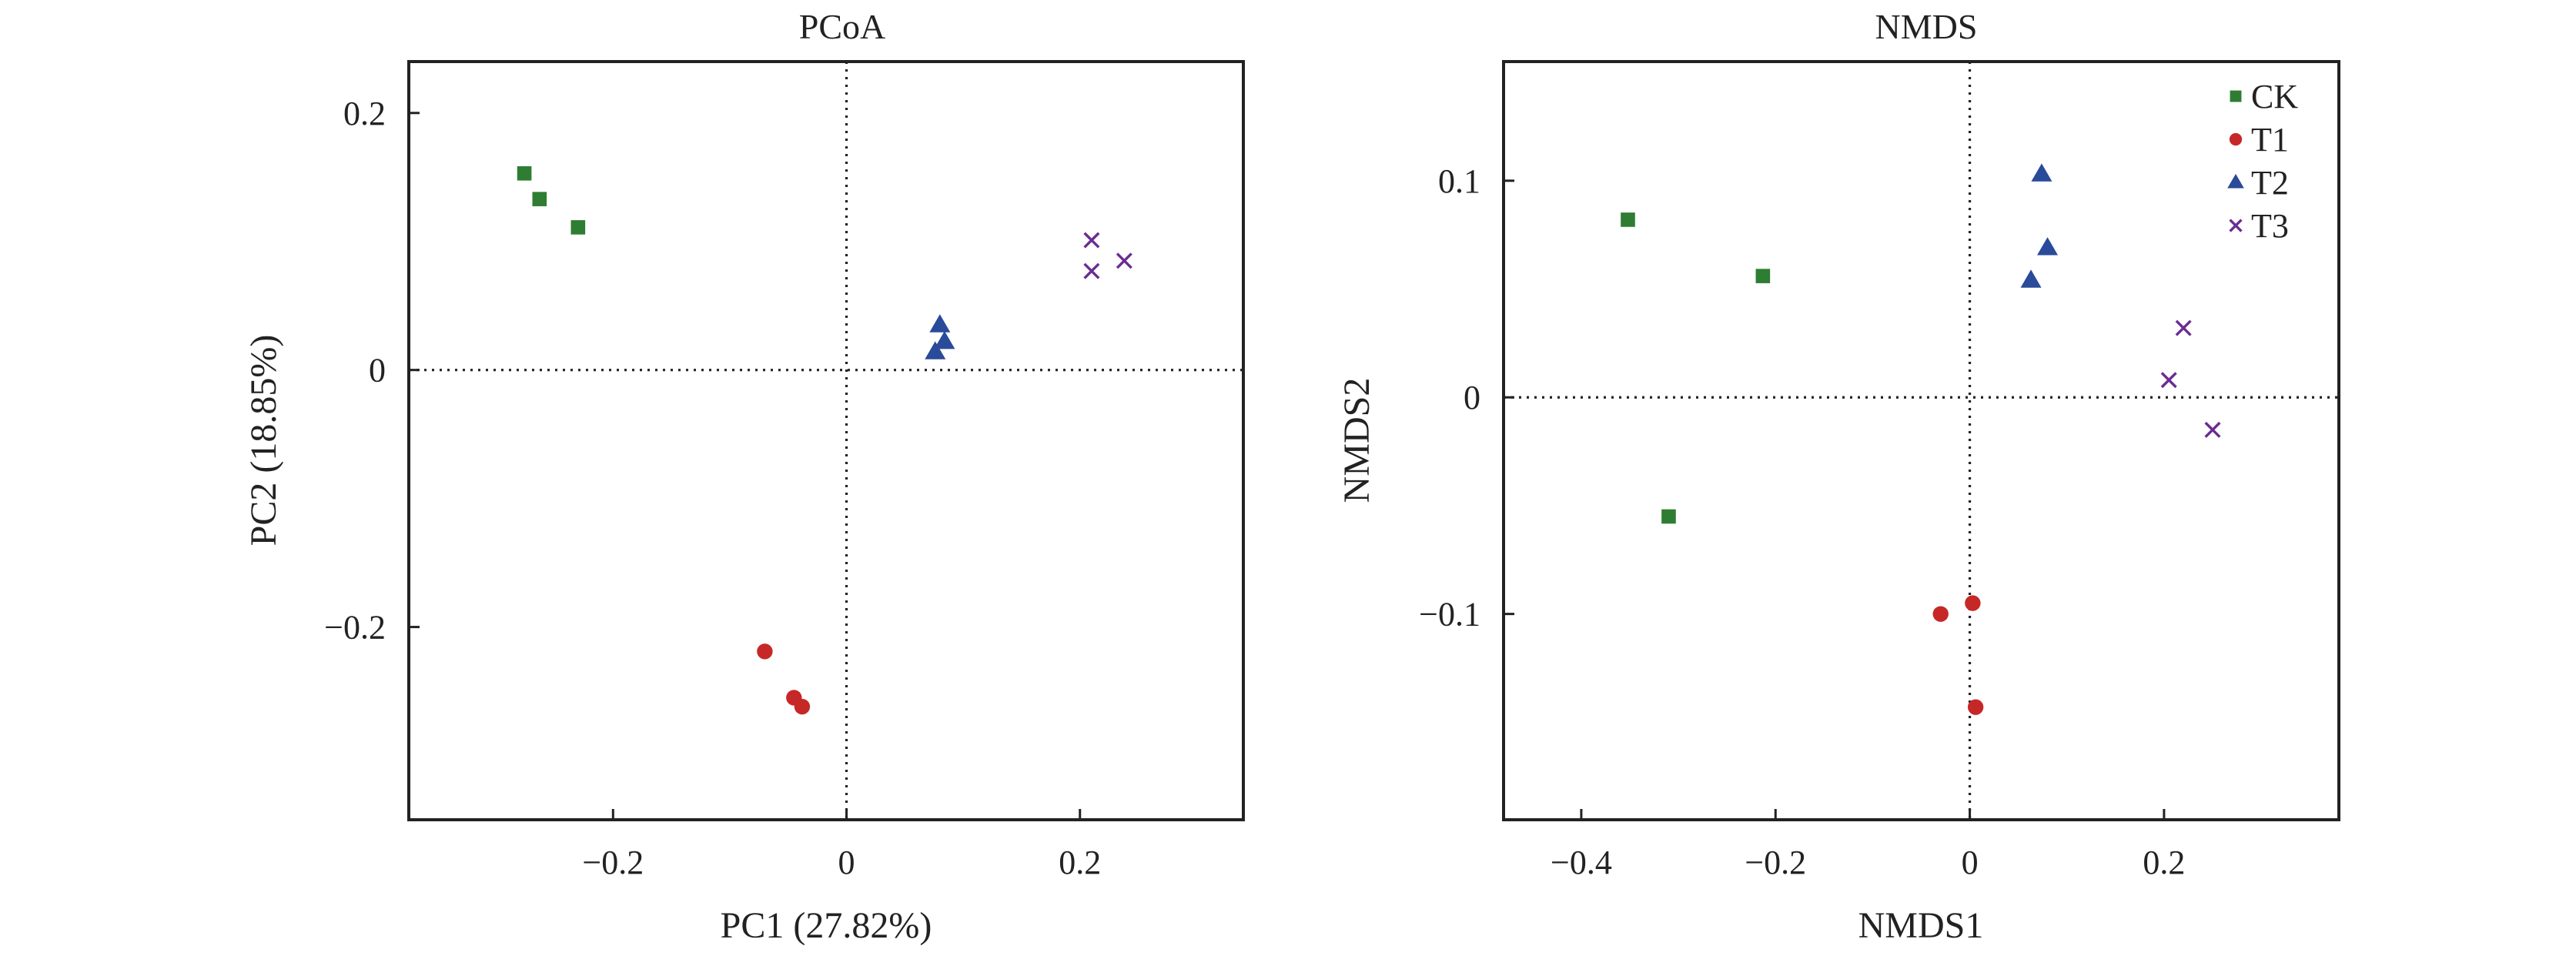 Image resolution: width=2576 pixels, height=956 pixels. I want to click on pcoa-series-t2, so click(940, 336).